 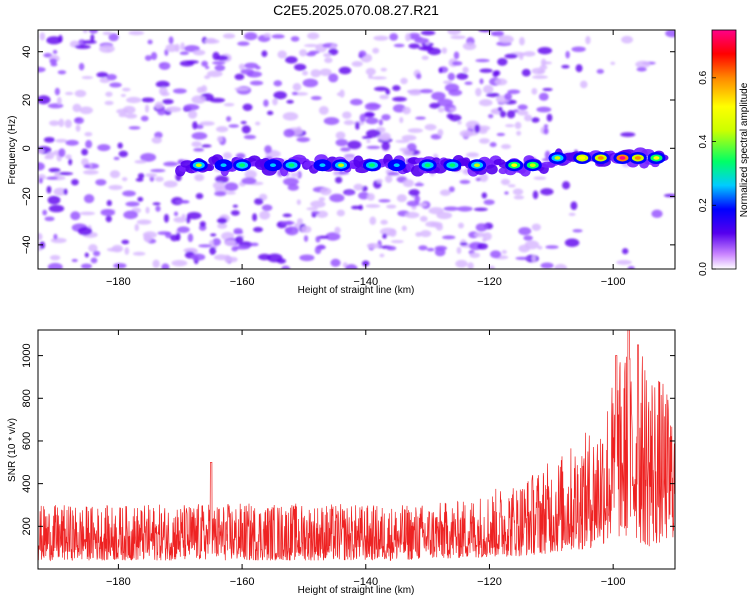 What do you see at coordinates (365, 282) in the screenshot?
I see `x-tick-label: −140` at bounding box center [365, 282].